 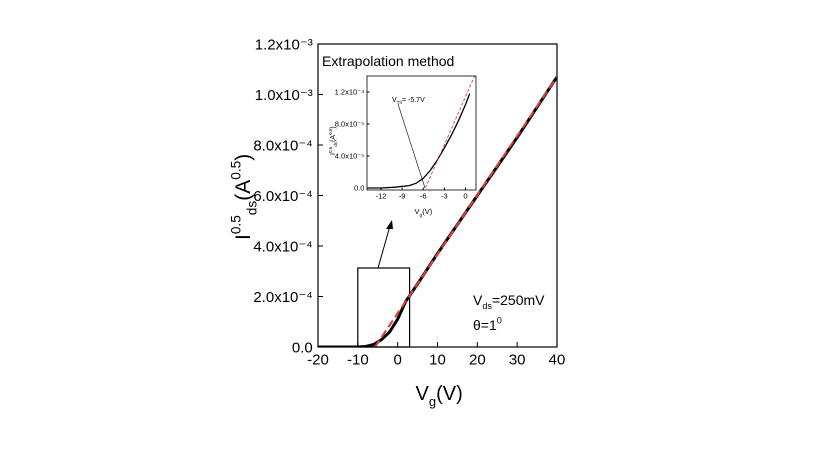 I want to click on plot-frame, so click(x=421, y=133).